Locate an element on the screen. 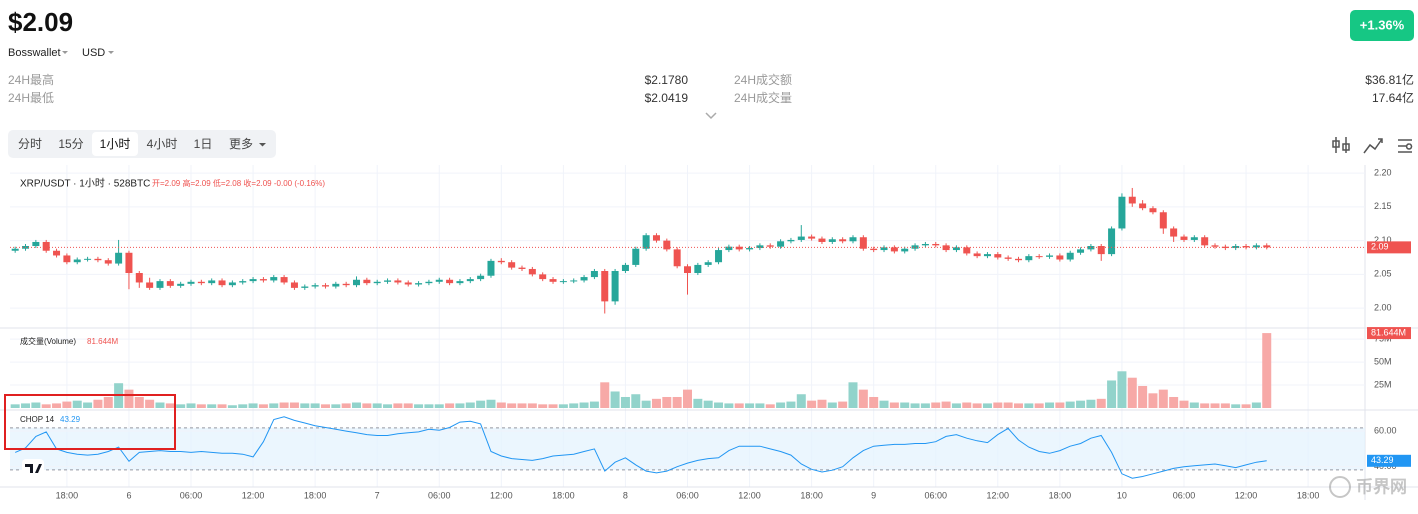  candle-icon is located at coordinates (1341, 145).